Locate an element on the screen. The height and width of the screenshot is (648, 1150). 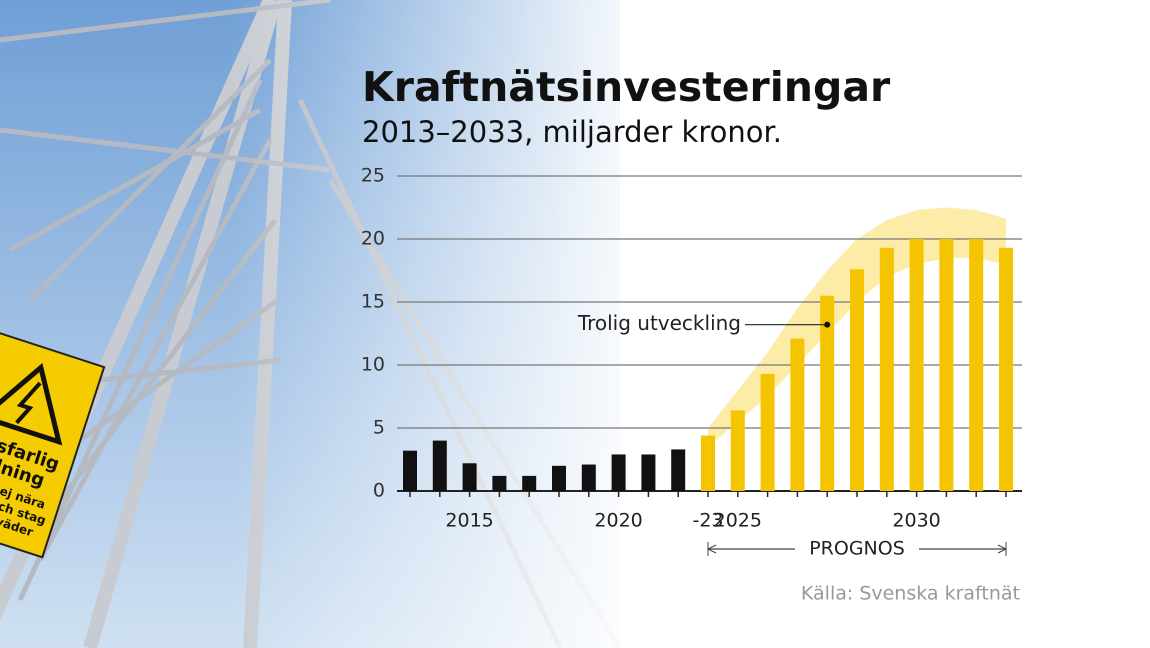
y-tick-label: 0 is located at coordinates (379, 491).